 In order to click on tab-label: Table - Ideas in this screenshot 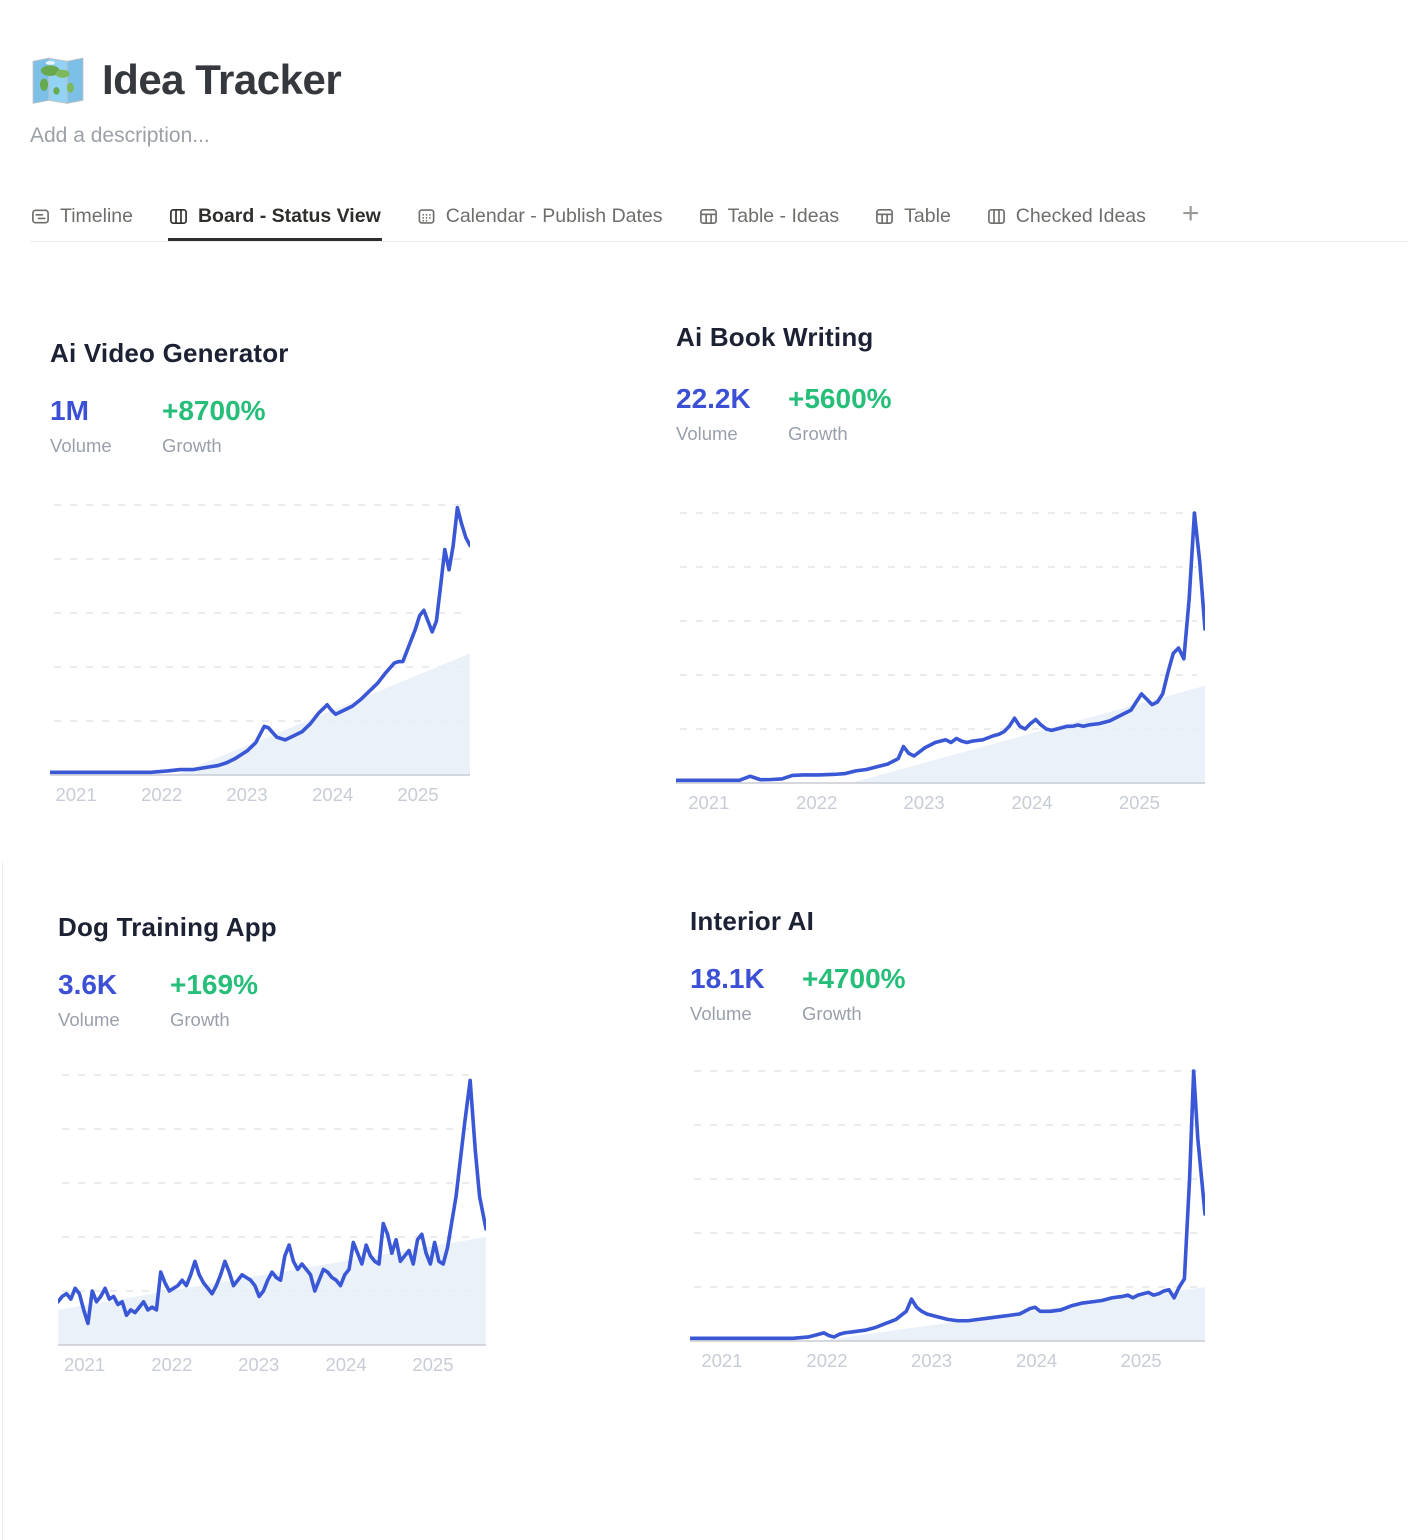, I will do `click(783, 215)`.